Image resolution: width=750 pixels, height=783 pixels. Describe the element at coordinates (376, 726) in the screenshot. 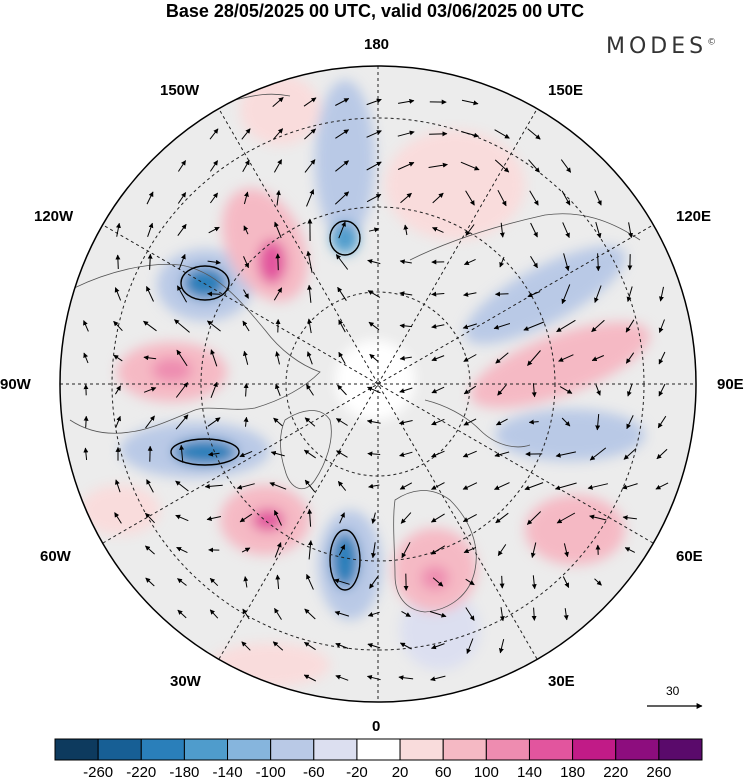

I see `lon-label-0: 0` at that location.